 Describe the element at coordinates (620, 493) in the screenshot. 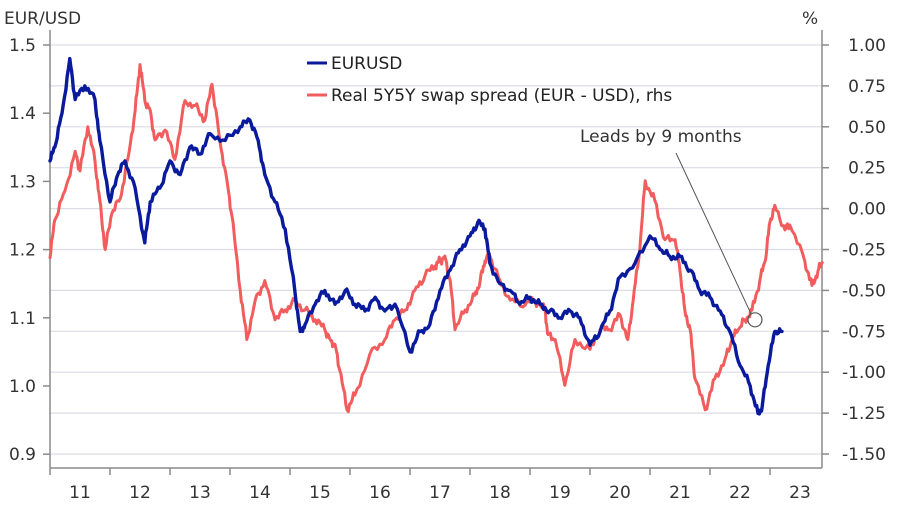

I see `x-axis-tick-label: 20` at that location.